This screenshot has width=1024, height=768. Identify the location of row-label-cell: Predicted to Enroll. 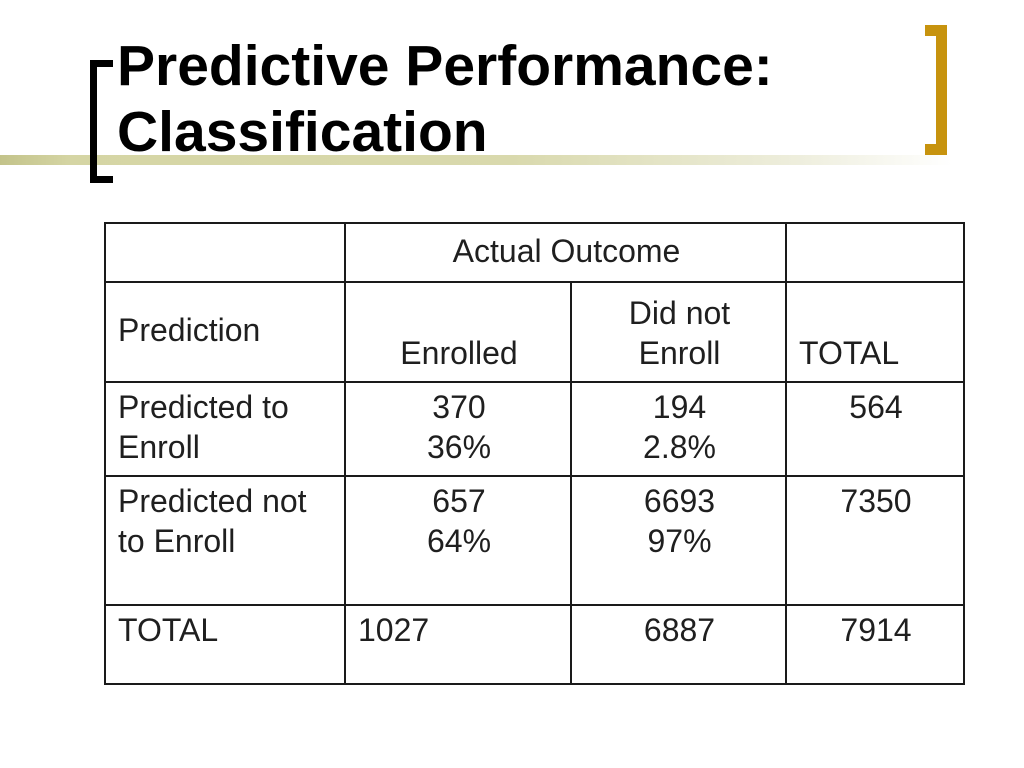
(225, 429).